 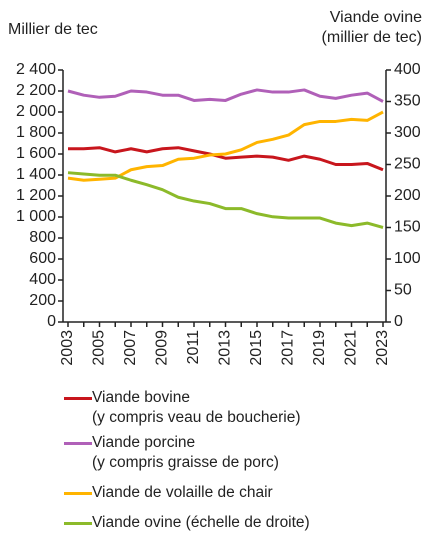 What do you see at coordinates (407, 101) in the screenshot?
I see `y2-tick-label: 350` at bounding box center [407, 101].